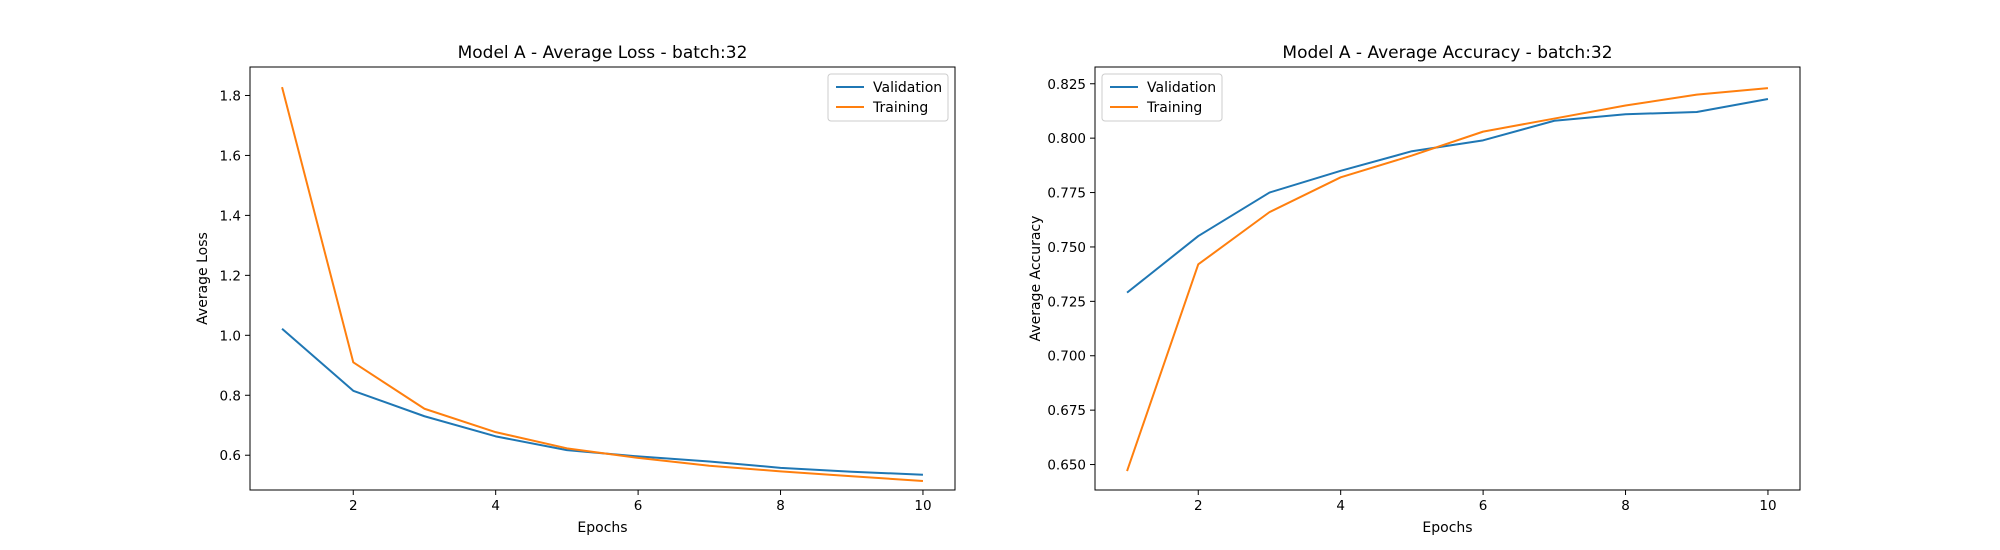 The height and width of the screenshot is (550, 2000). What do you see at coordinates (1066, 194) in the screenshot?
I see `y-tick-label: 0.775` at bounding box center [1066, 194].